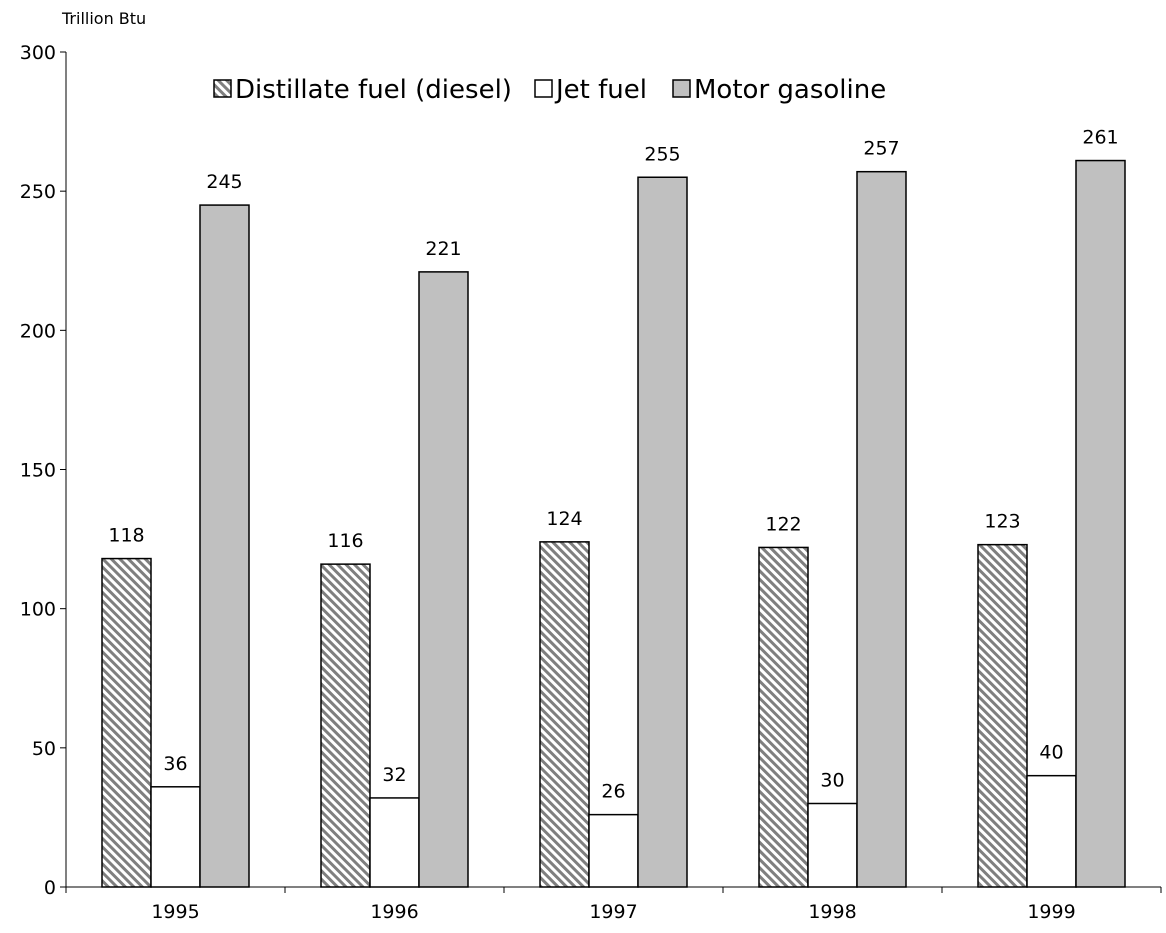  What do you see at coordinates (38, 331) in the screenshot?
I see `y-tick-label: 200` at bounding box center [38, 331].